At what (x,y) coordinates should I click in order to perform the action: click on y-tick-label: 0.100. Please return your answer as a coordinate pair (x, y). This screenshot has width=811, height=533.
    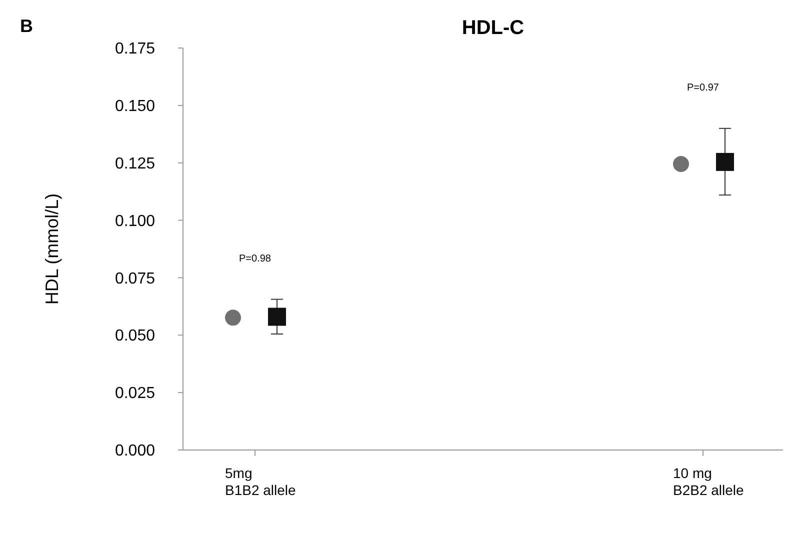
    Looking at the image, I should click on (135, 221).